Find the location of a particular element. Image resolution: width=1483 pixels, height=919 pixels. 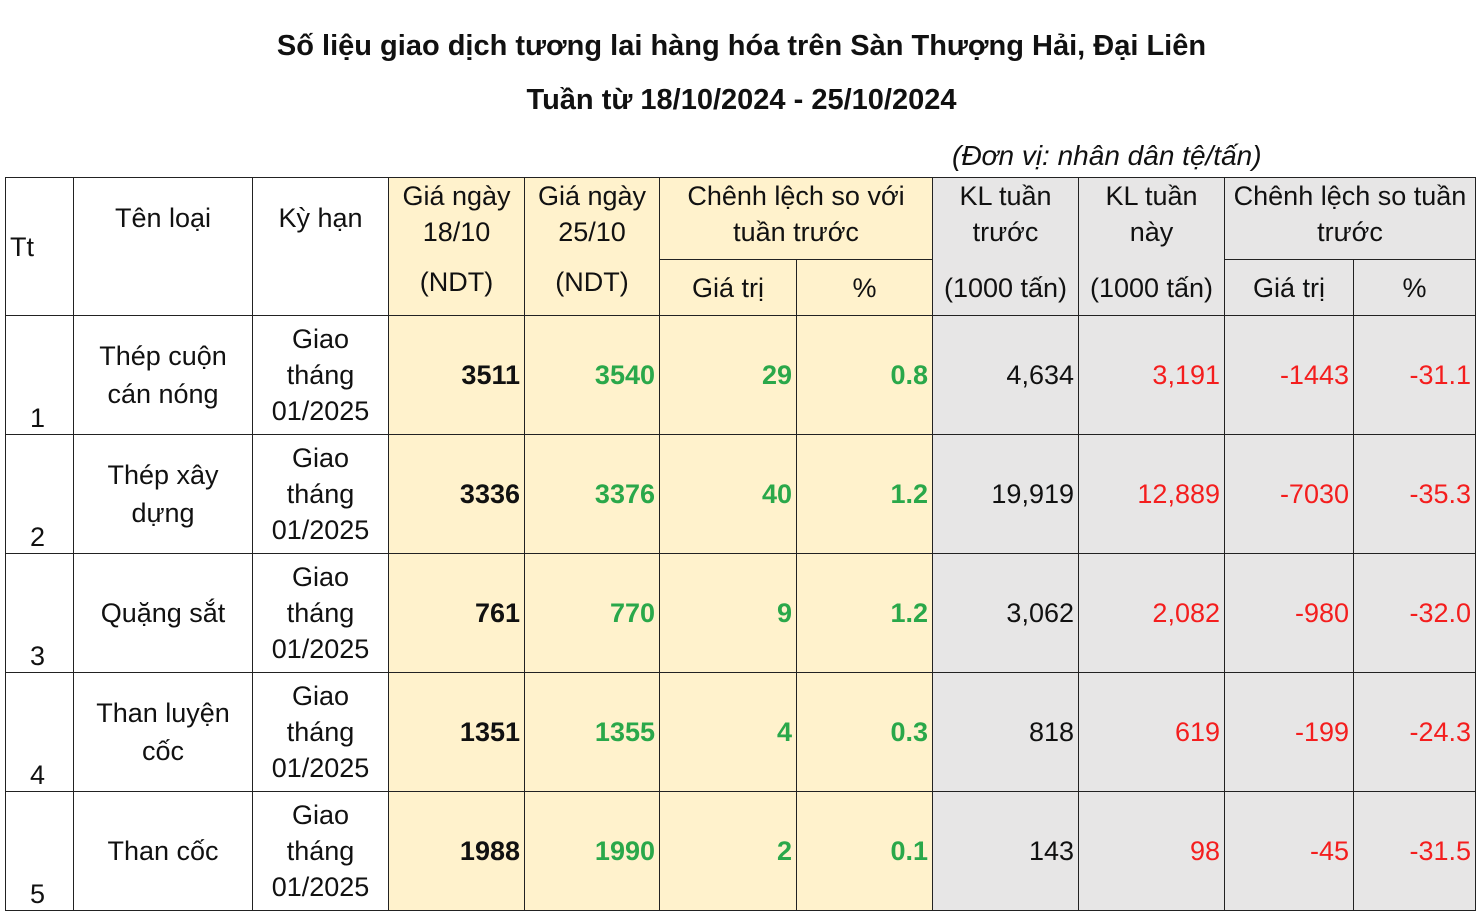

price-diff-percent: 0.1 is located at coordinates (864, 851).